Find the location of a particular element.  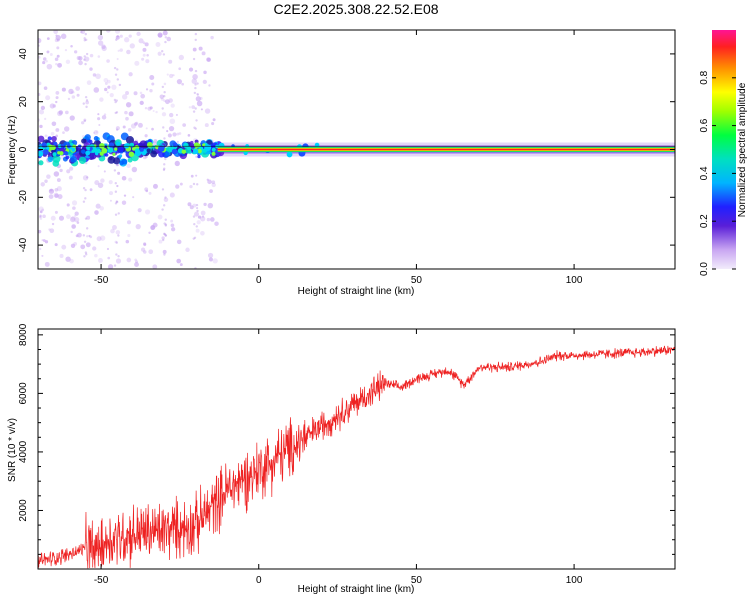

snr-y-label: SNR (10 * v/v) is located at coordinates (12, 450).